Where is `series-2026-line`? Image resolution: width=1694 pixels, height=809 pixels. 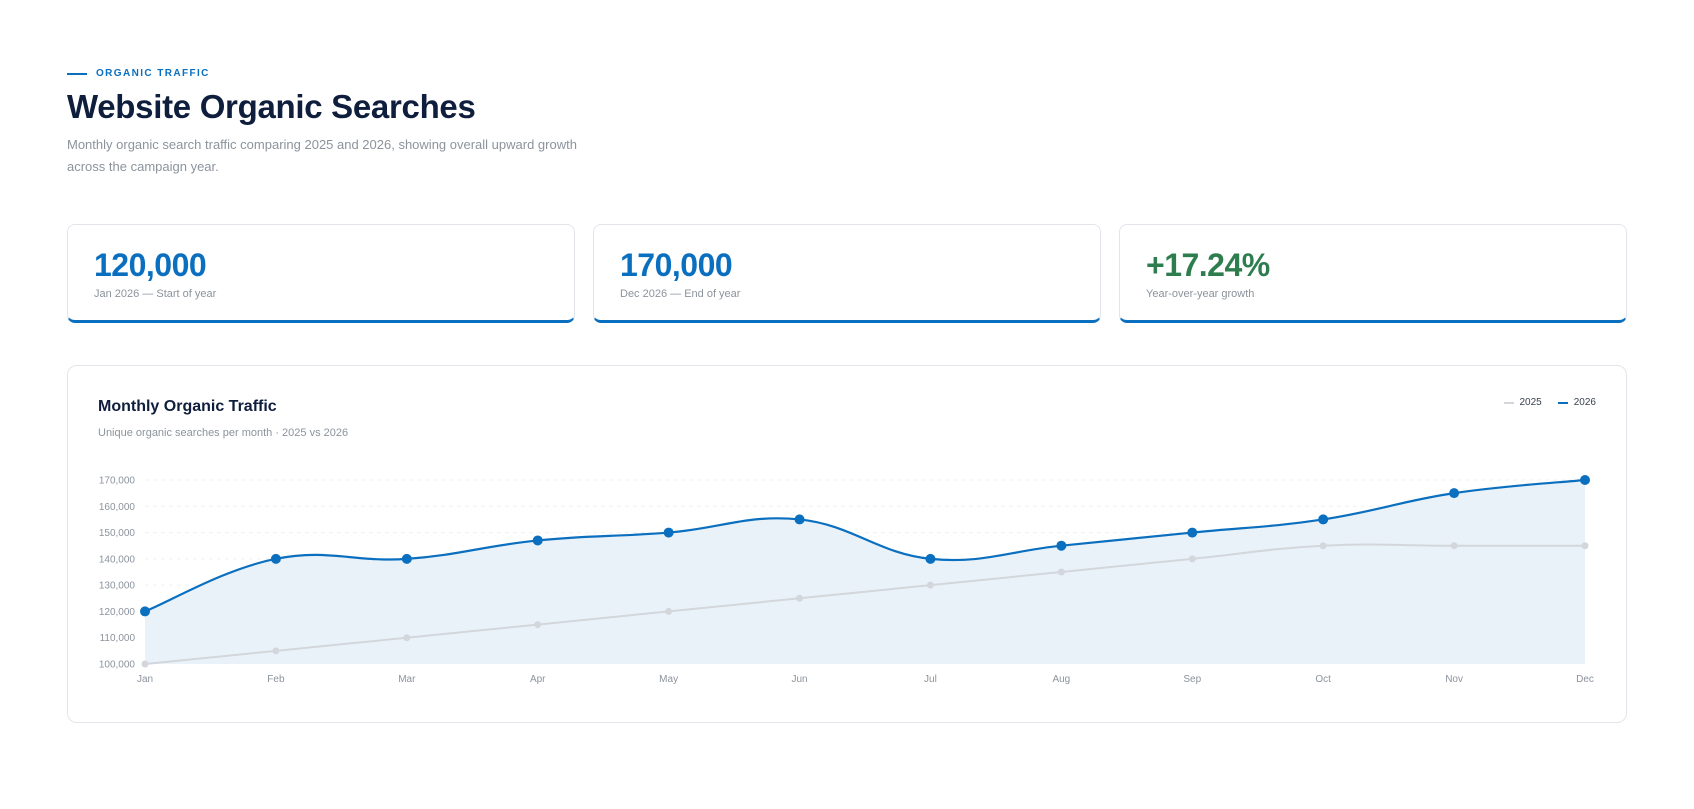
series-2026-line is located at coordinates (865, 545).